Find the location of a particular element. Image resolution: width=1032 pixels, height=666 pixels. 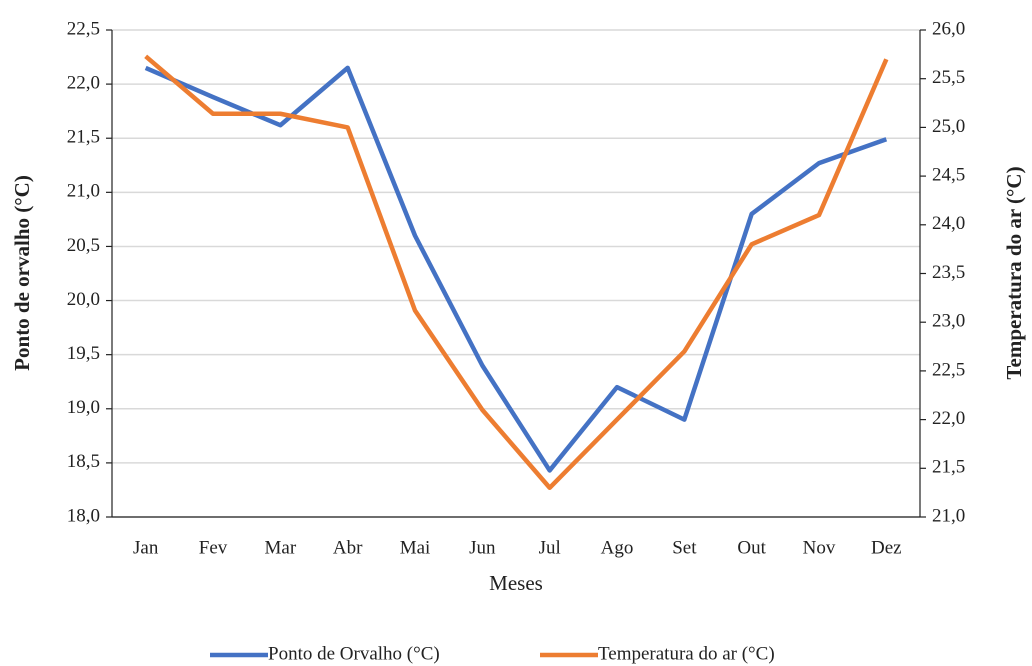

y-tick-label: 19,5 is located at coordinates (83, 353).